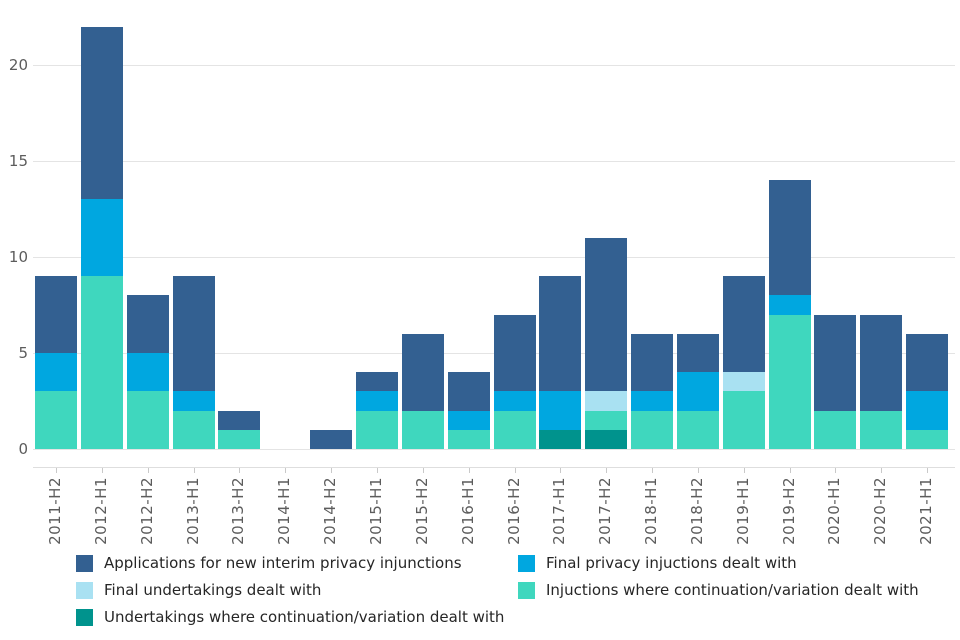  Describe the element at coordinates (494, 257) in the screenshot. I see `gridline-y10` at that location.